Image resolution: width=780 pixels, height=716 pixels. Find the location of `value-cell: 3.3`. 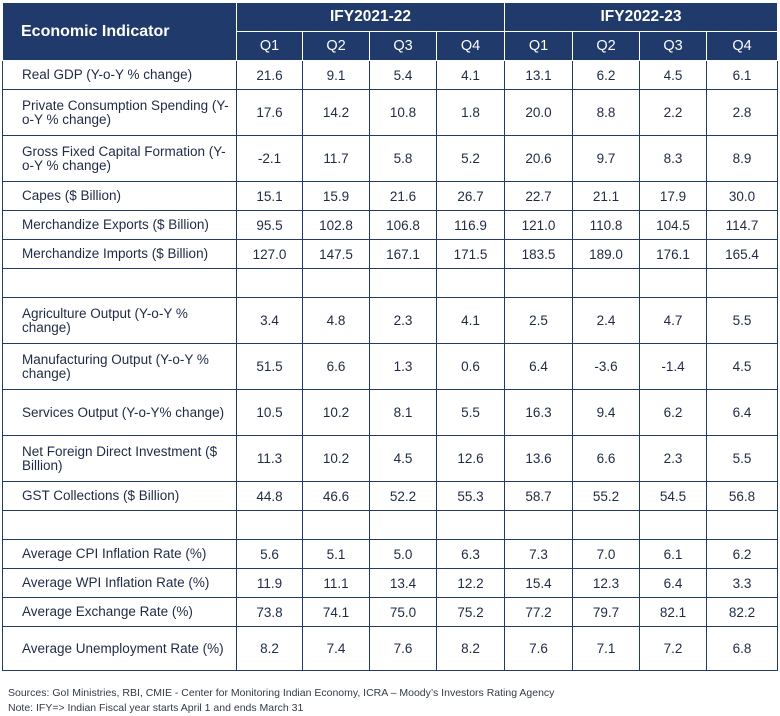

value-cell: 3.3 is located at coordinates (742, 583).